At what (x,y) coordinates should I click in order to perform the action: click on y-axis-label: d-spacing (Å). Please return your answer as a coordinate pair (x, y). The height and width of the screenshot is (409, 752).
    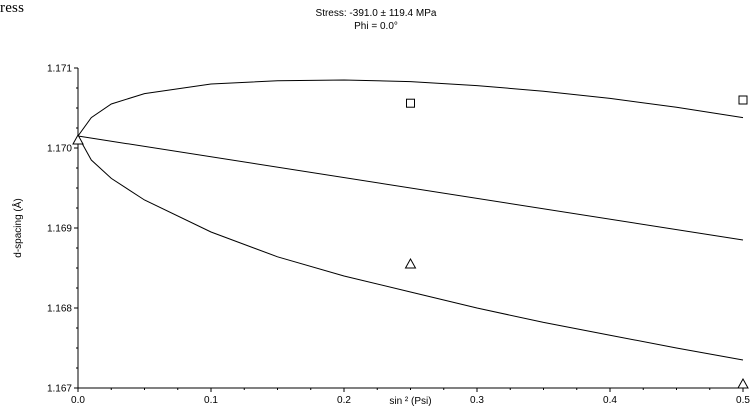
    Looking at the image, I should click on (17, 227).